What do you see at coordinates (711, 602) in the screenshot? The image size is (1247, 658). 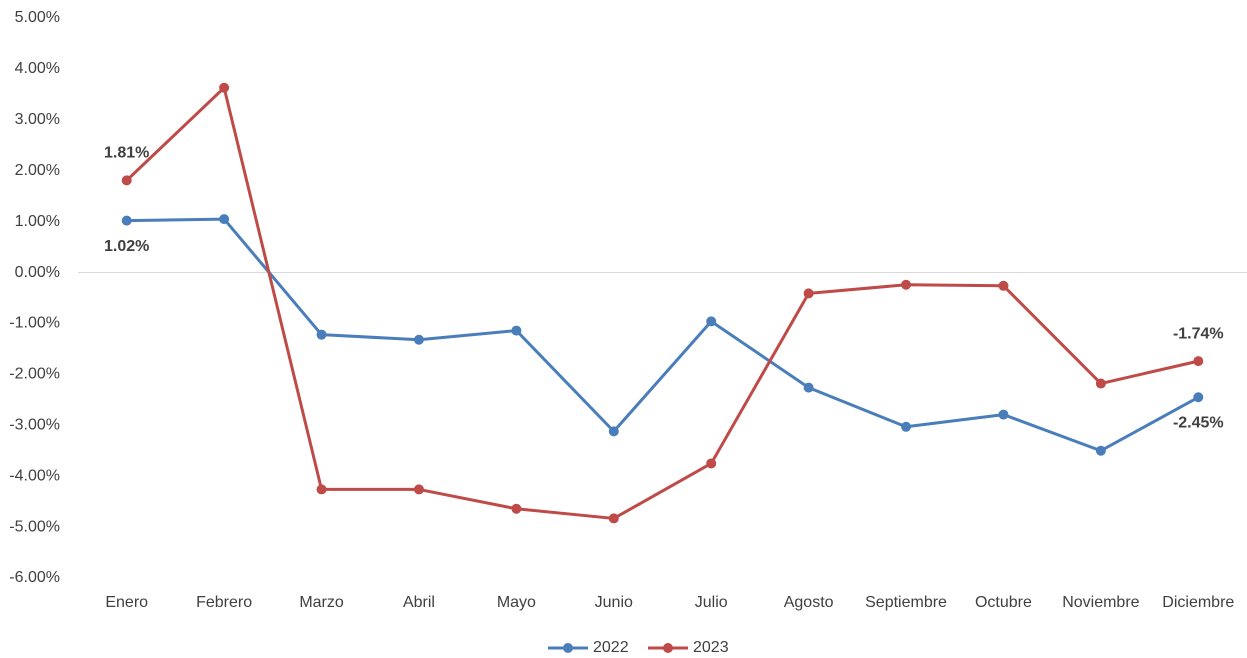 I see `x-tick-label: Julio` at bounding box center [711, 602].